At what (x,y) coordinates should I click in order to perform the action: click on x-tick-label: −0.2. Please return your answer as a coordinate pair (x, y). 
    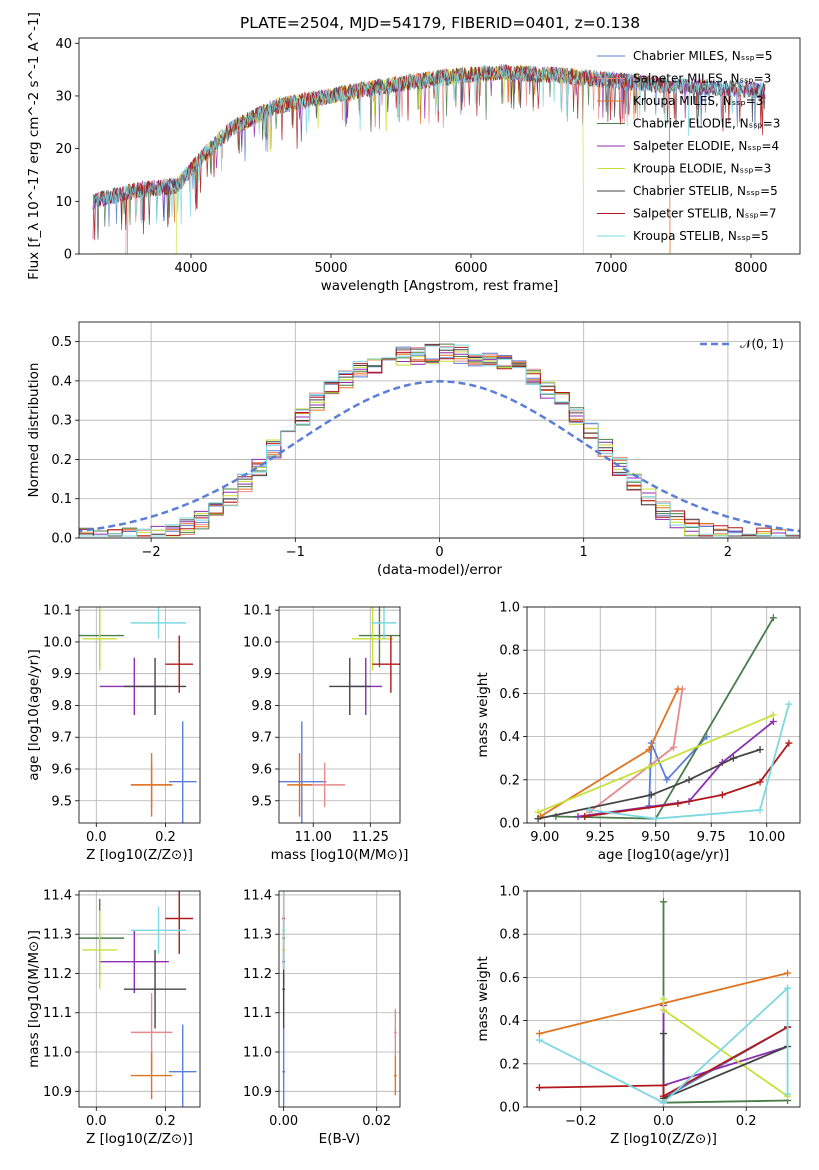
    Looking at the image, I should click on (581, 1121).